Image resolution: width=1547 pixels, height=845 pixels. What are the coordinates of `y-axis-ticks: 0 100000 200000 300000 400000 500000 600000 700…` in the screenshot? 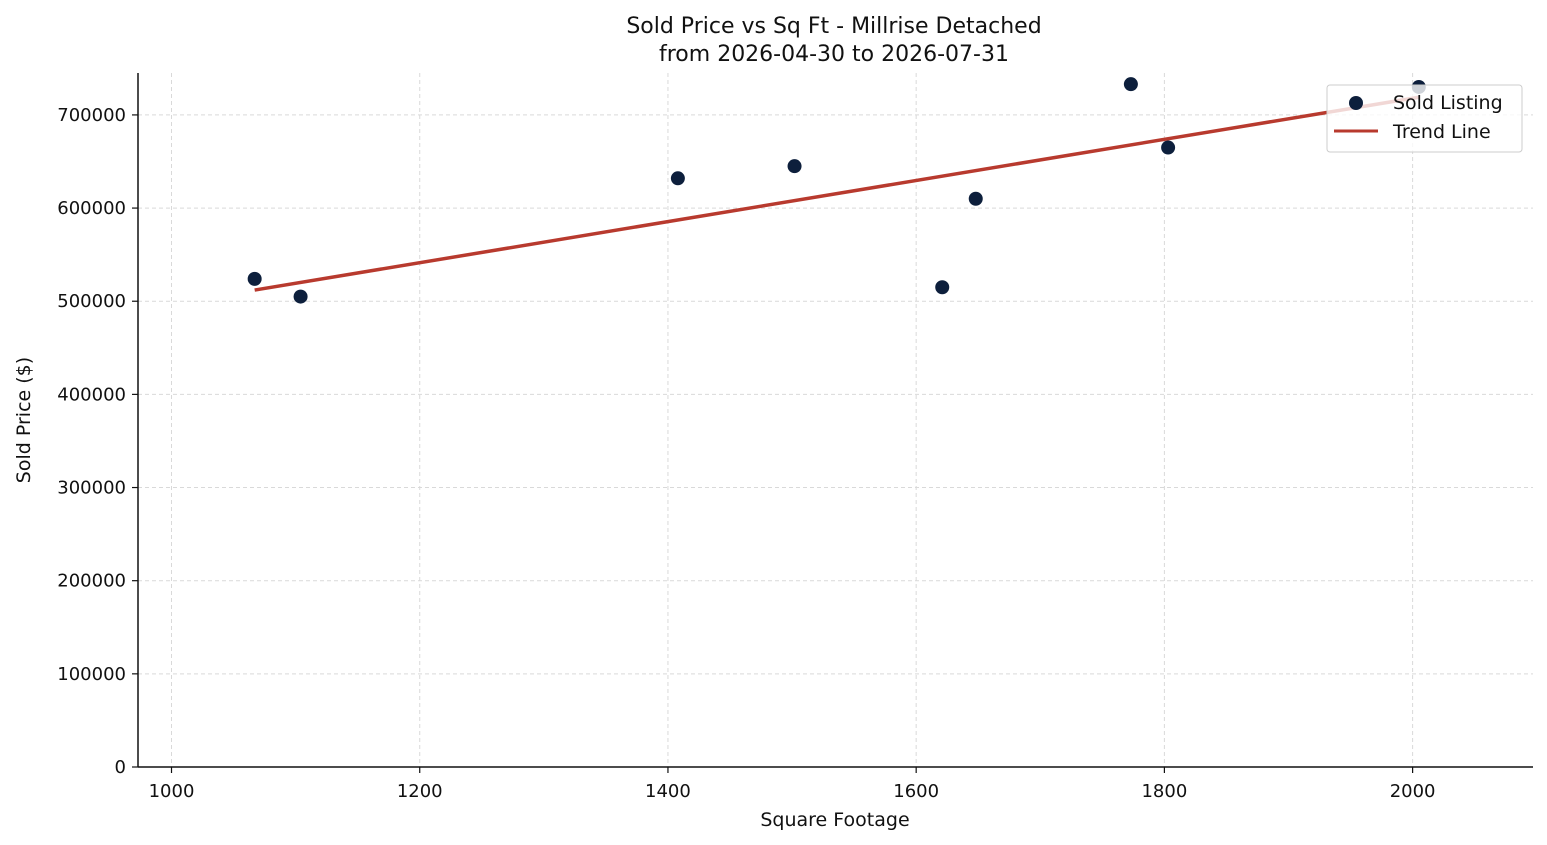 It's located at (97, 441).